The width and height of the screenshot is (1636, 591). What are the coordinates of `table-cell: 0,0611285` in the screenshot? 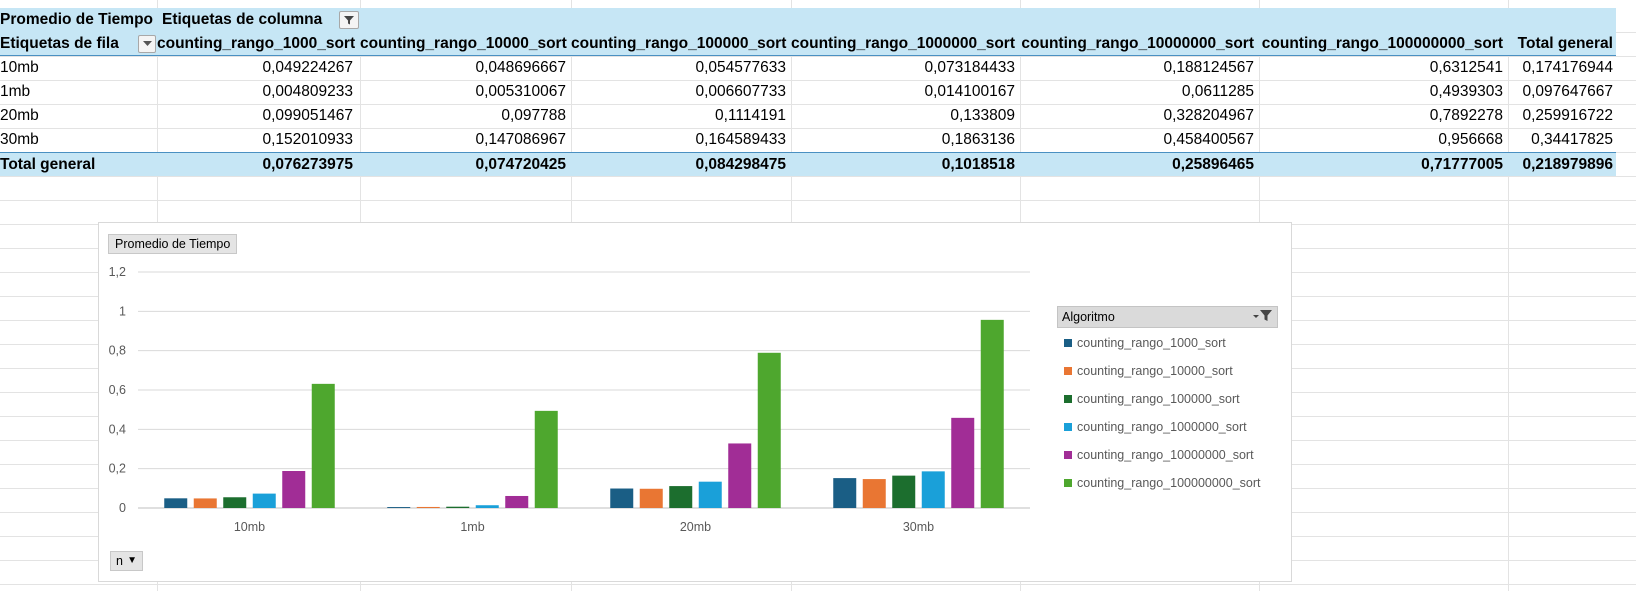 It's located at (1217, 91).